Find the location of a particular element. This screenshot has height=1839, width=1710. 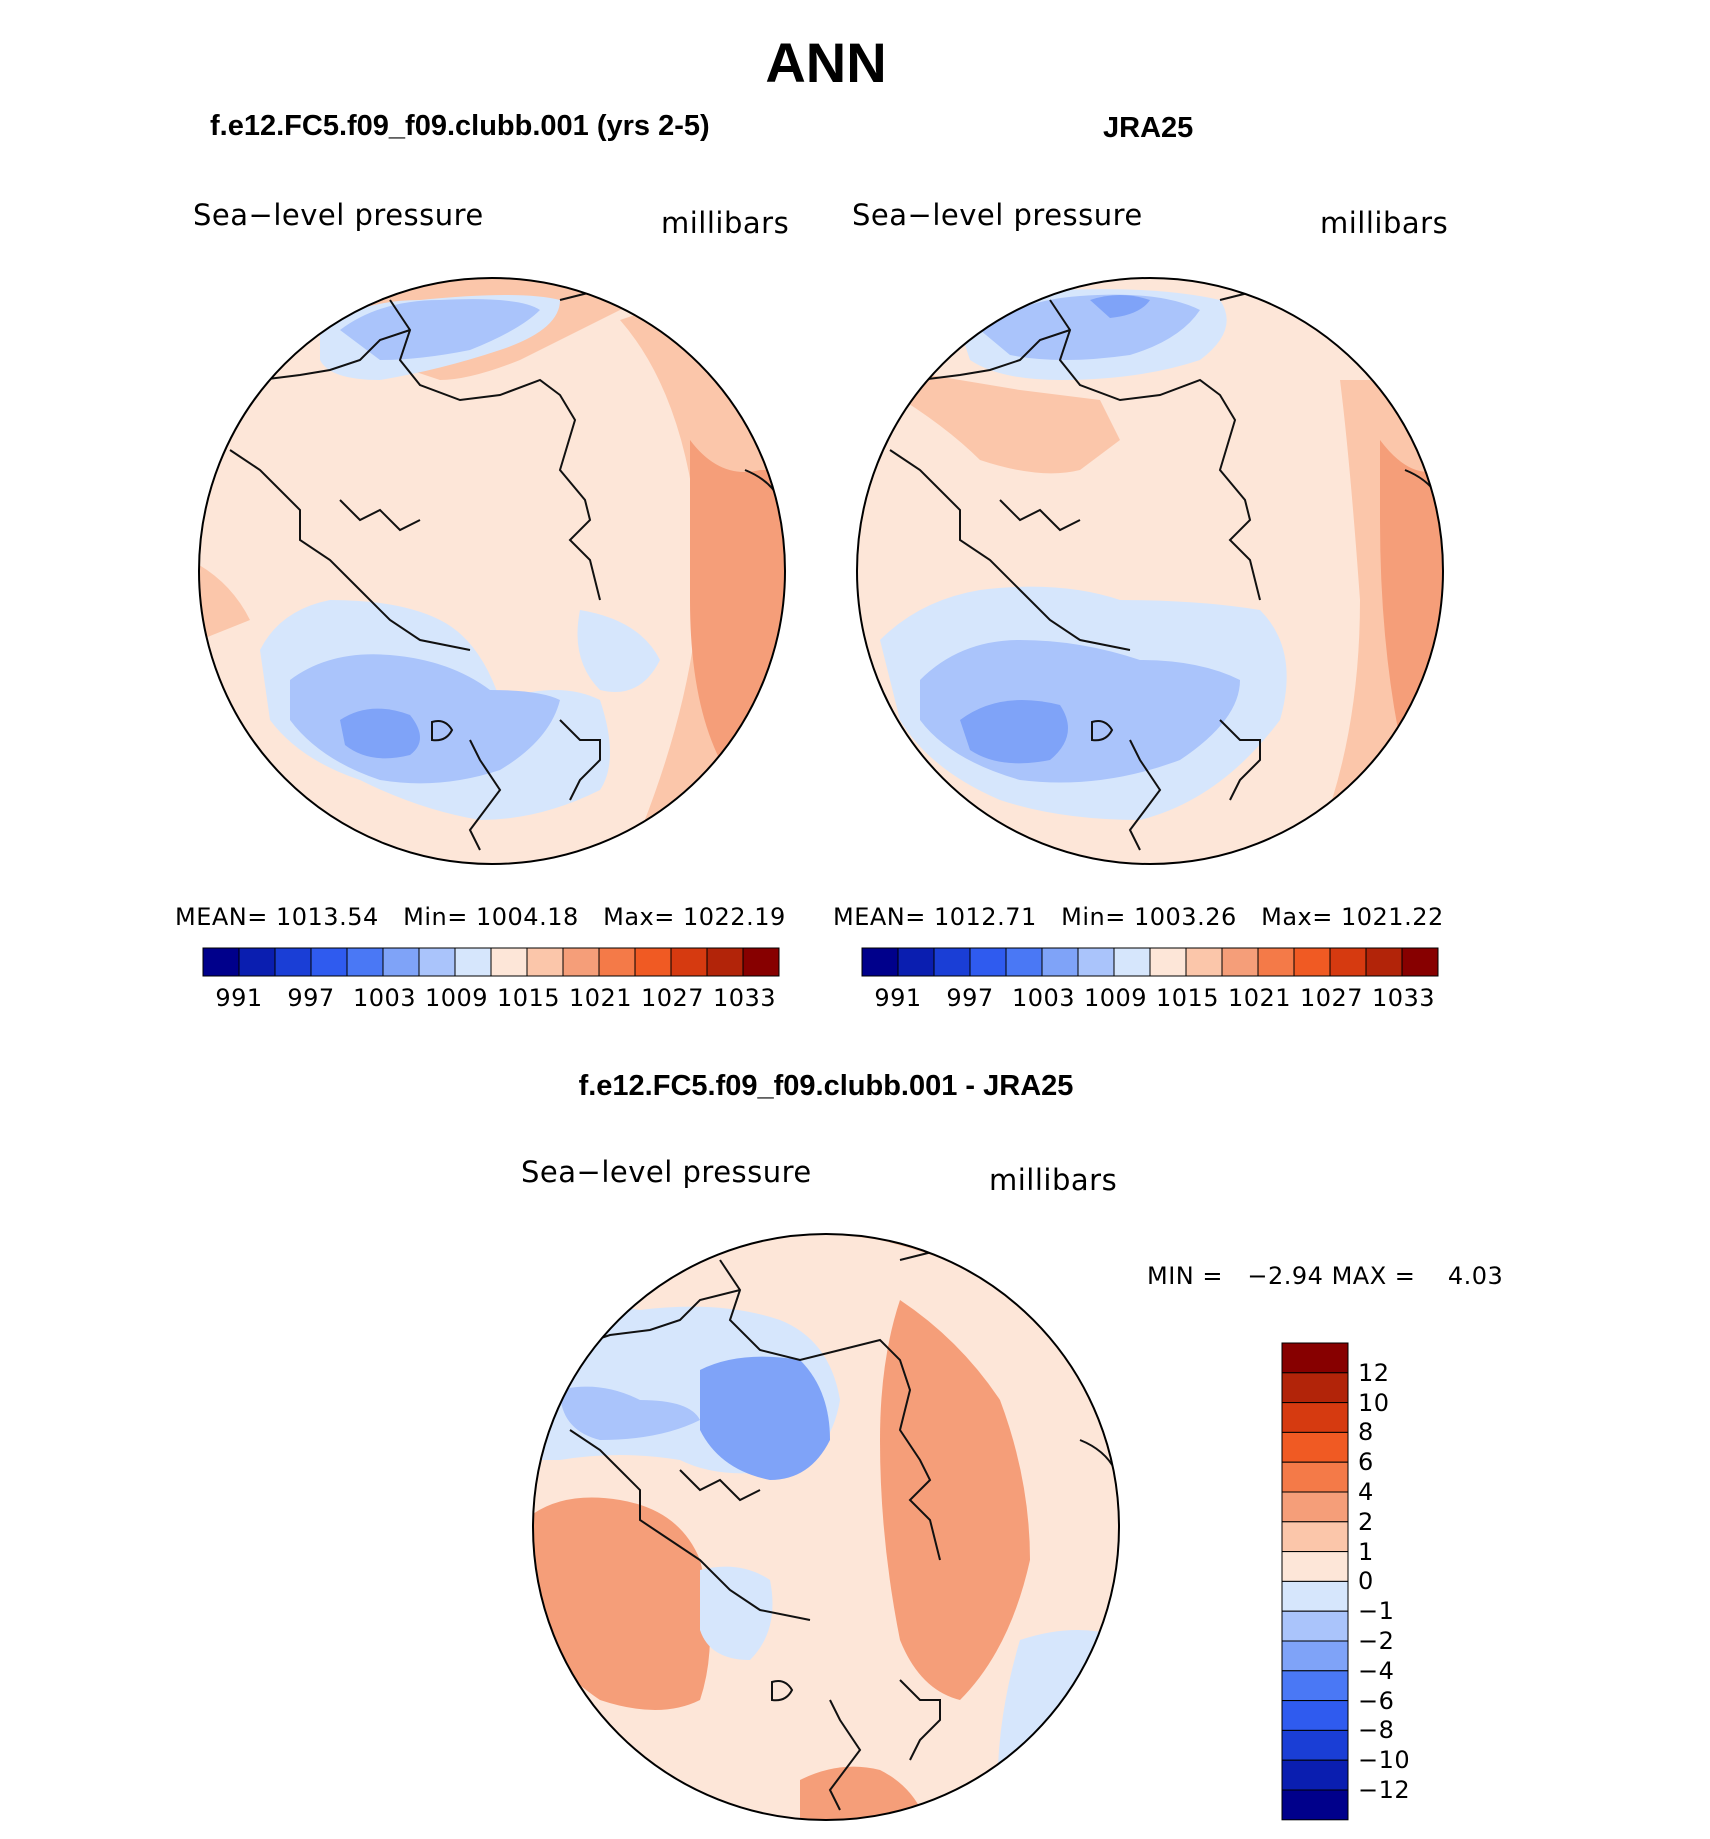

main-title: ANN is located at coordinates (826, 62).